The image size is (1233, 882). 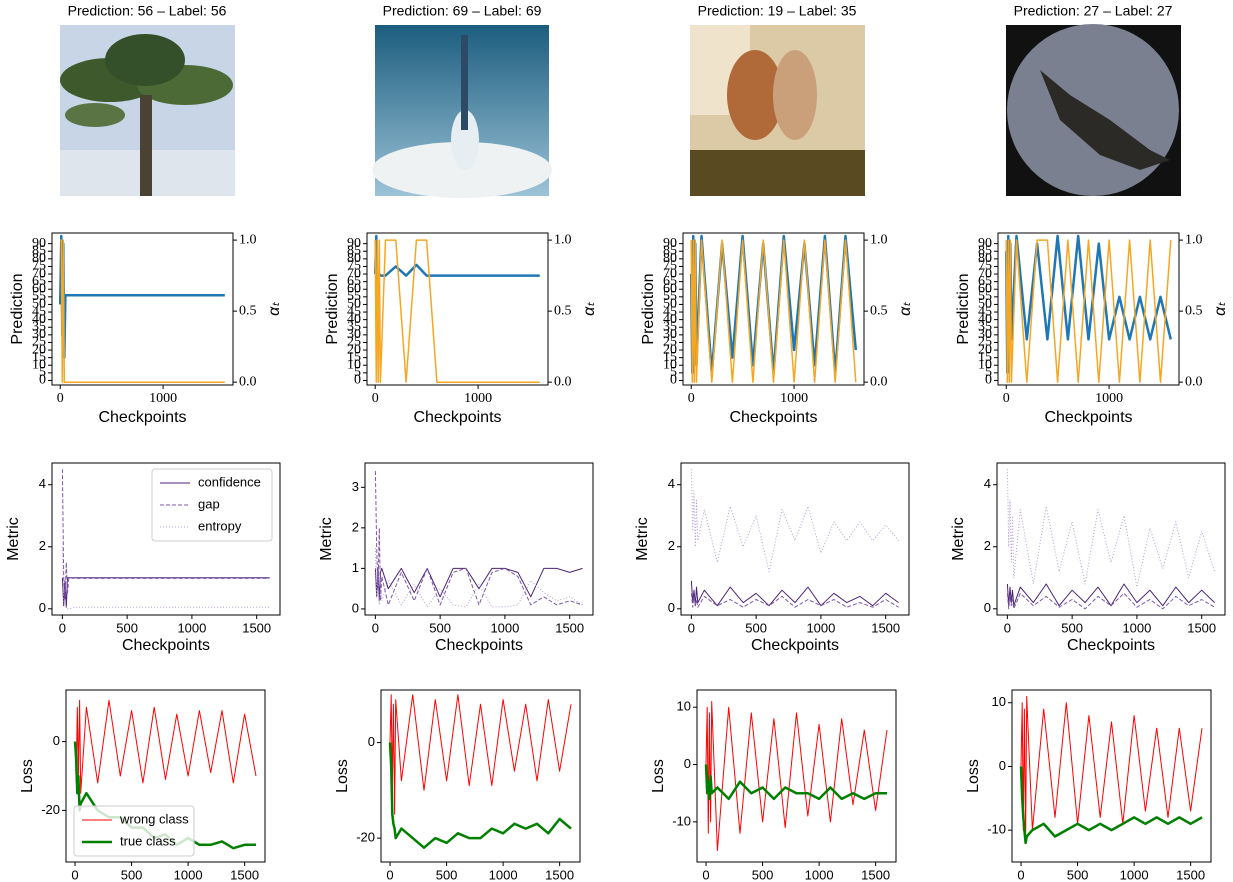 I want to click on plot-area, so click(x=478, y=539).